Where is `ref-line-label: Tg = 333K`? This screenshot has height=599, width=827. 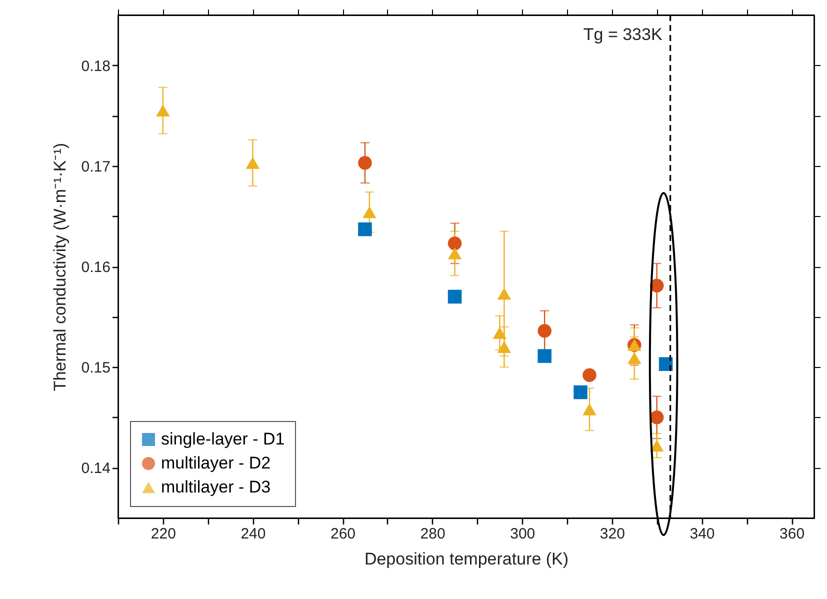
ref-line-label: Tg = 333K is located at coordinates (623, 34).